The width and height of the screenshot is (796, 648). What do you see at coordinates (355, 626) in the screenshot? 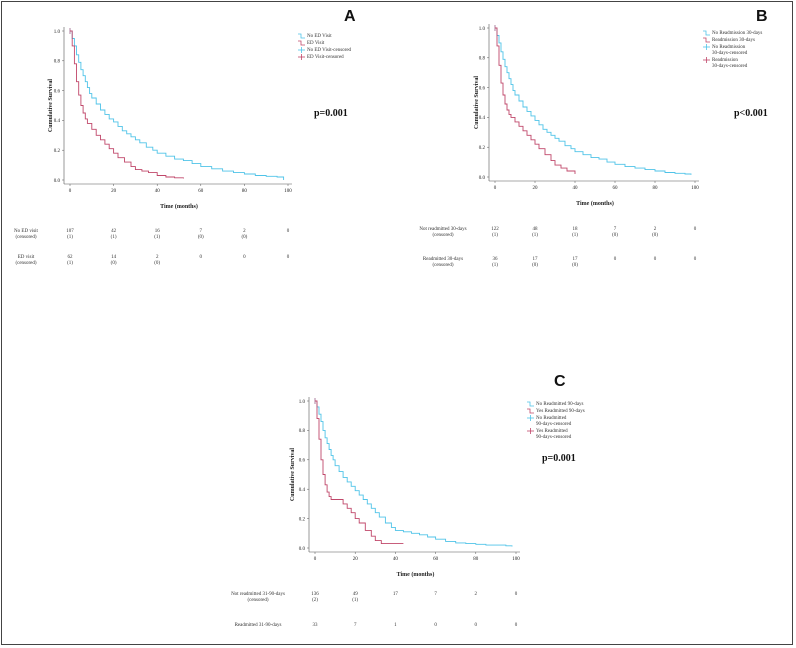
I see `panel-c-risk-cell: 7` at bounding box center [355, 626].